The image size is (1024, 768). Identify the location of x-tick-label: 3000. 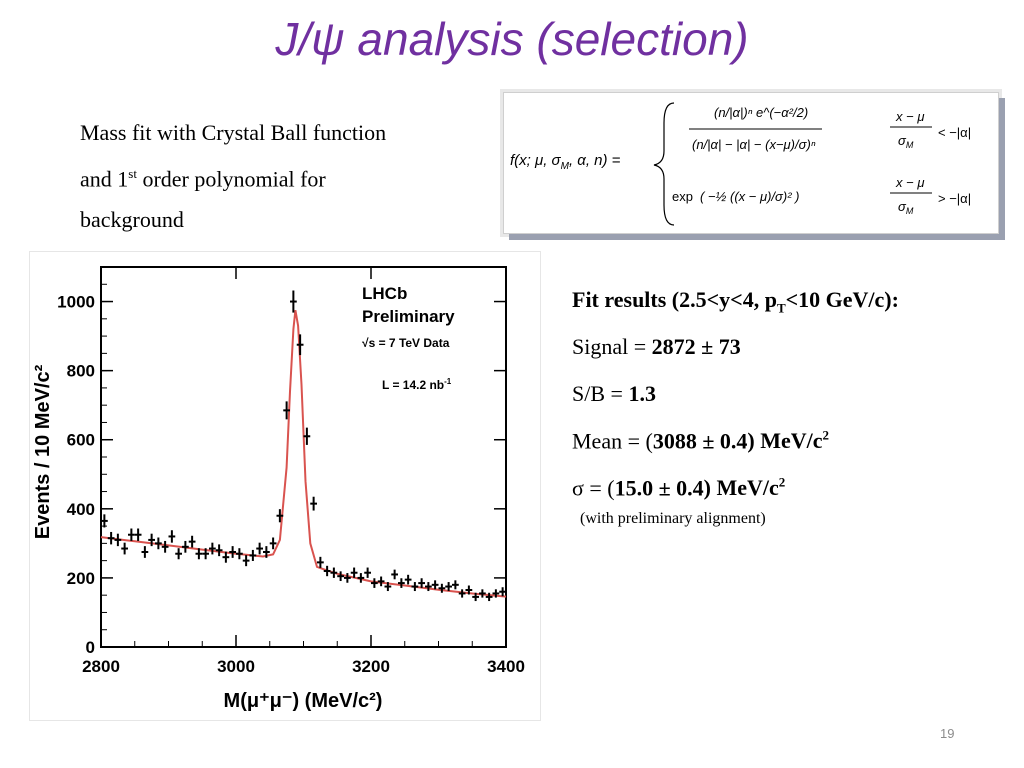
(236, 666).